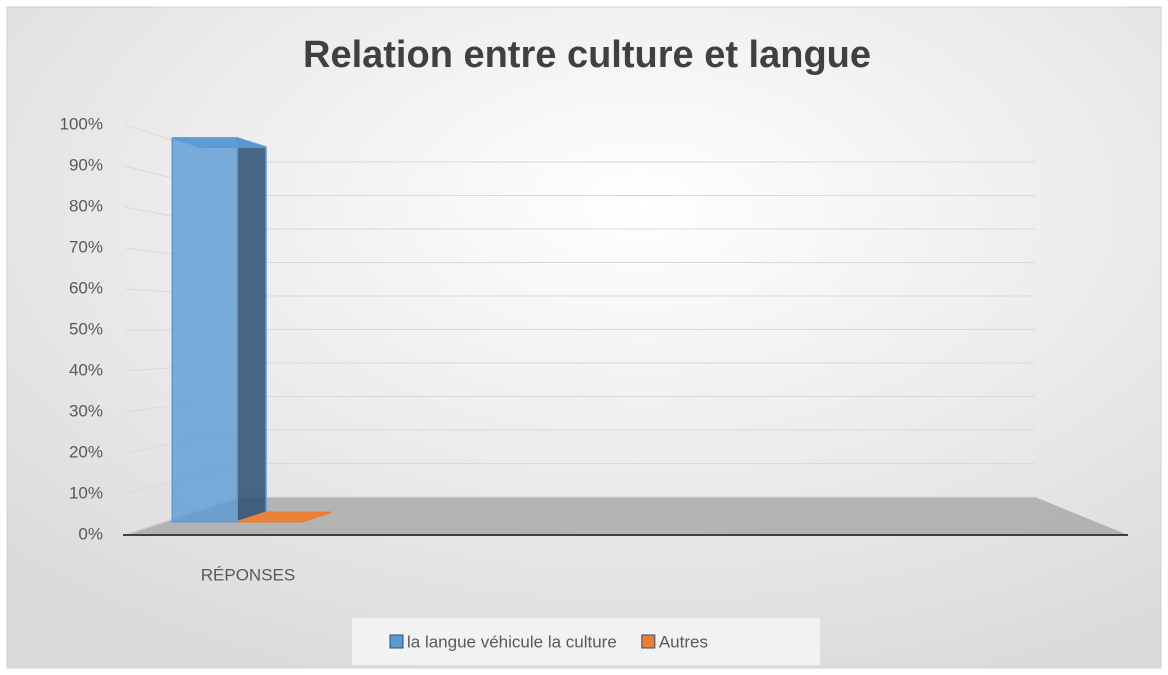 The image size is (1168, 675). I want to click on y-tick-label: 70%, so click(86, 246).